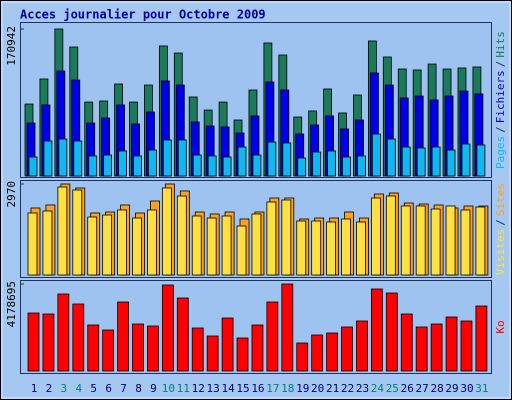  What do you see at coordinates (11, 304) in the screenshot?
I see `y-tick-label: 4178695` at bounding box center [11, 304].